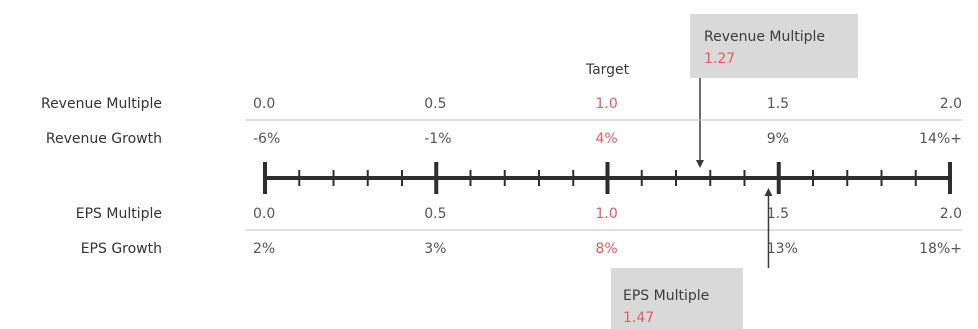  I want to click on eps-multiple-value: 0.0, so click(264, 214).